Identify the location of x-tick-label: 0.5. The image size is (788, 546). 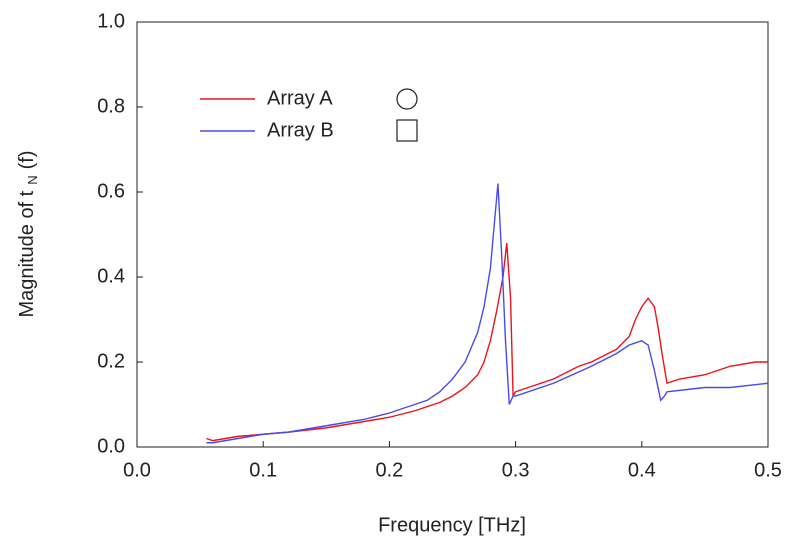
(768, 470).